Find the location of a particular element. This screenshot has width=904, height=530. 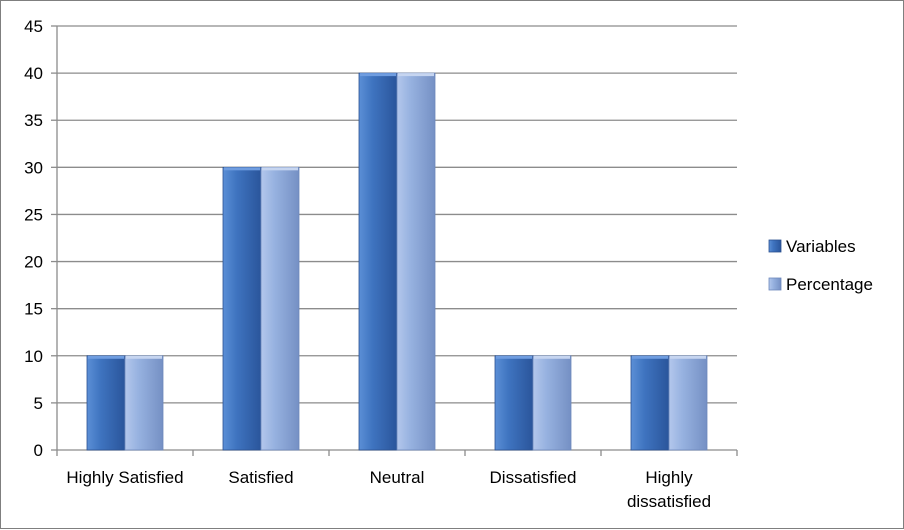

y-tick-label: 45 is located at coordinates (33, 26).